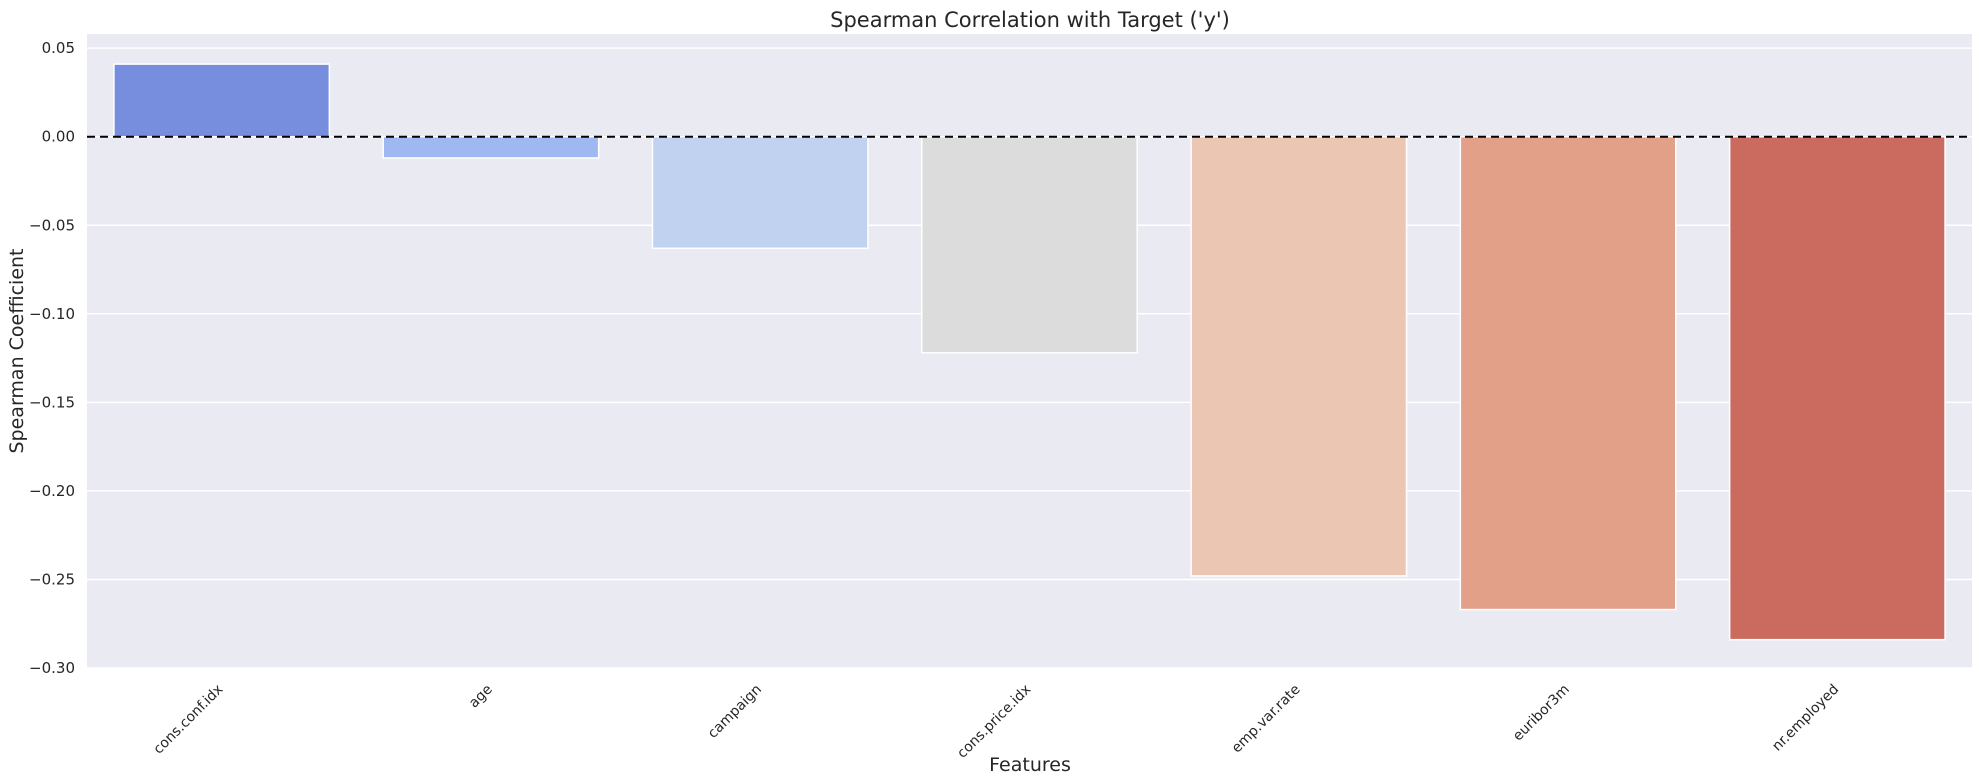  What do you see at coordinates (1837, 388) in the screenshot?
I see `bar-nr-employed` at bounding box center [1837, 388].